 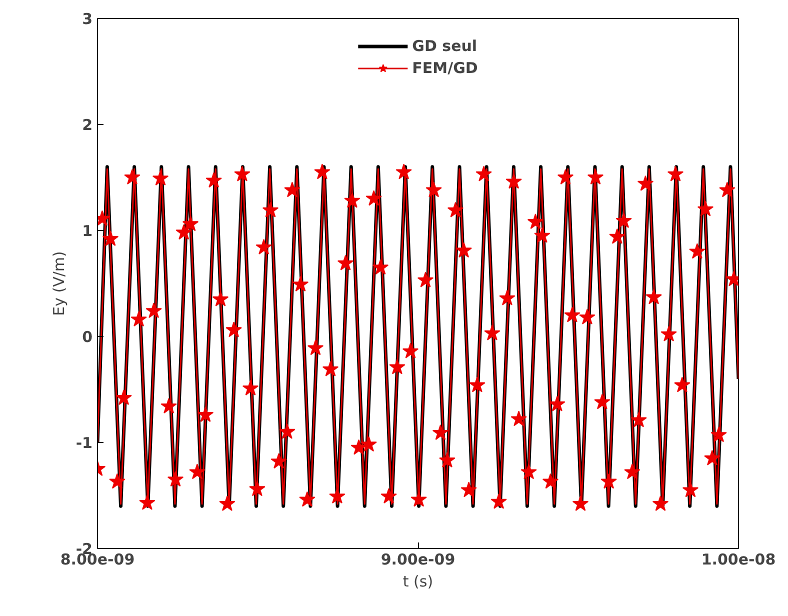 I want to click on legend-label: FEM/GD, so click(x=445, y=68).